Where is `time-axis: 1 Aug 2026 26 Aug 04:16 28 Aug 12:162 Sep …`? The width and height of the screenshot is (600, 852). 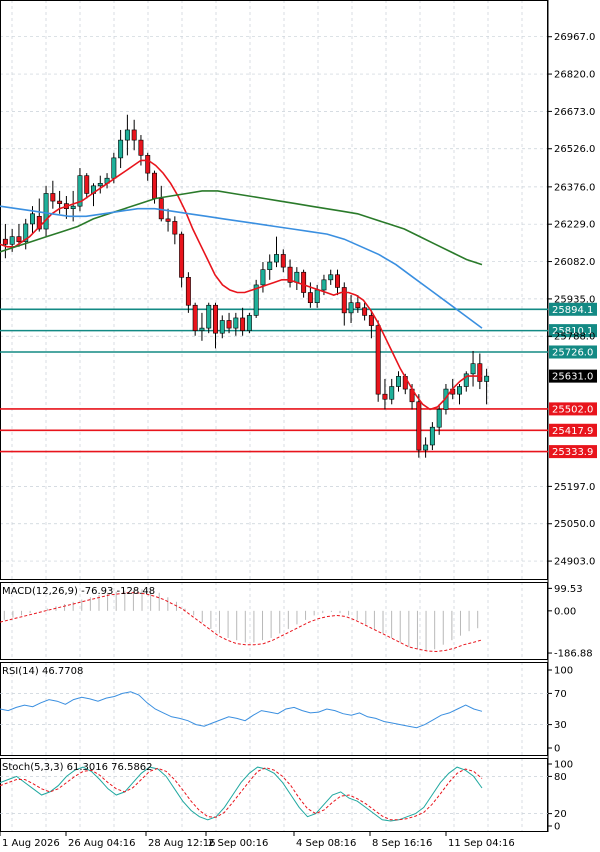
time-axis: 1 Aug 2026 26 Aug 04:16 28 Aug 12:162 Sep … is located at coordinates (257, 840).